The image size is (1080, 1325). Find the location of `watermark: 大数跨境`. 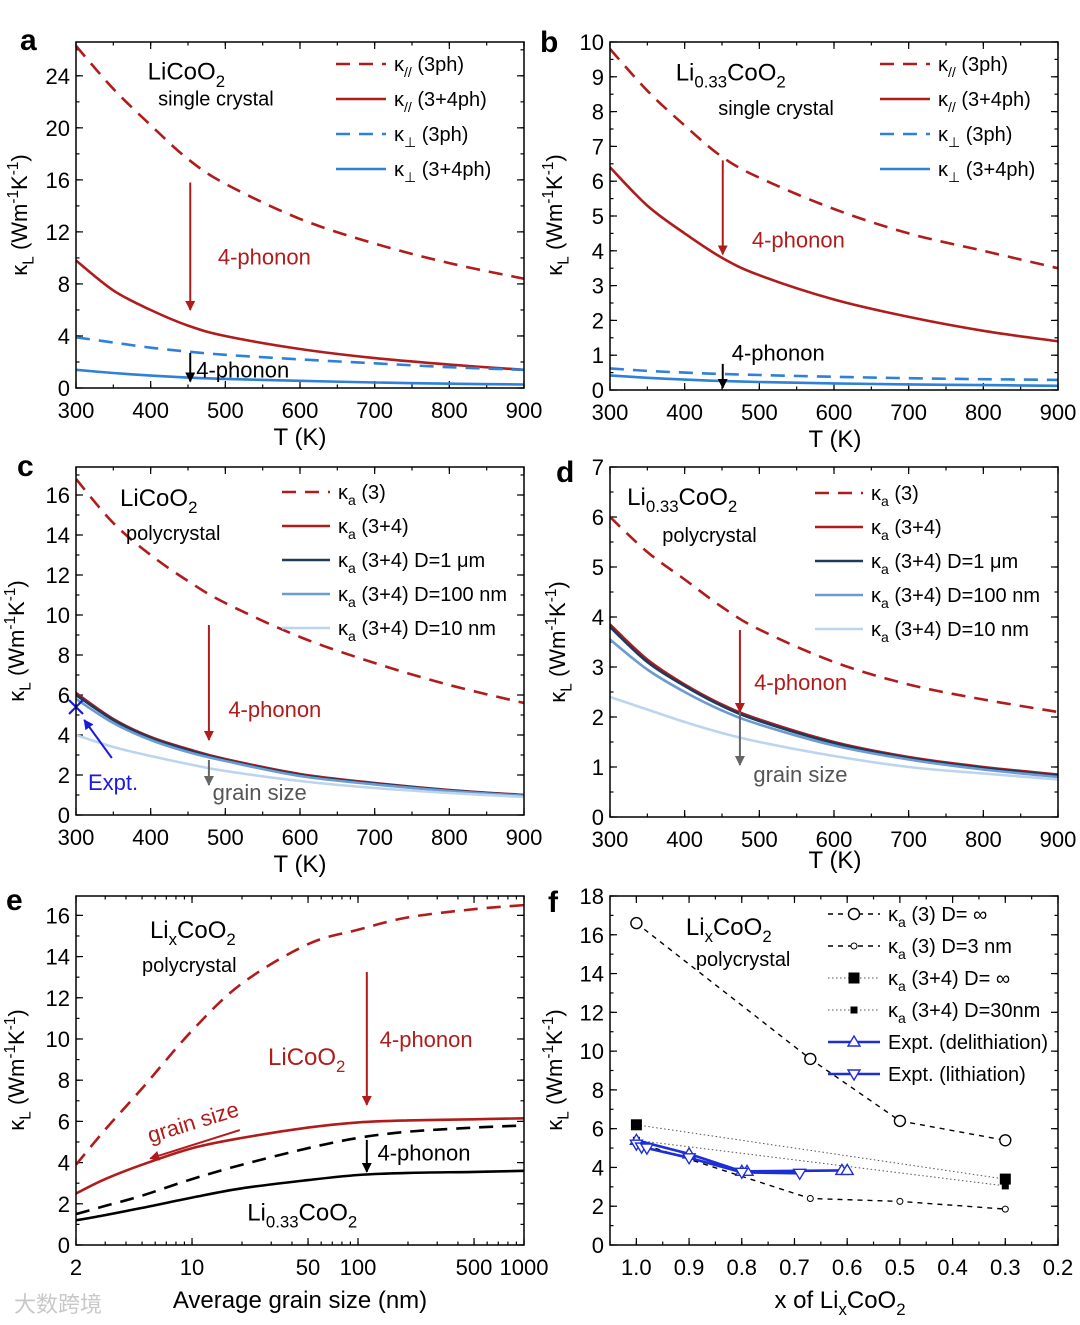

watermark: 大数跨境 is located at coordinates (58, 1304).